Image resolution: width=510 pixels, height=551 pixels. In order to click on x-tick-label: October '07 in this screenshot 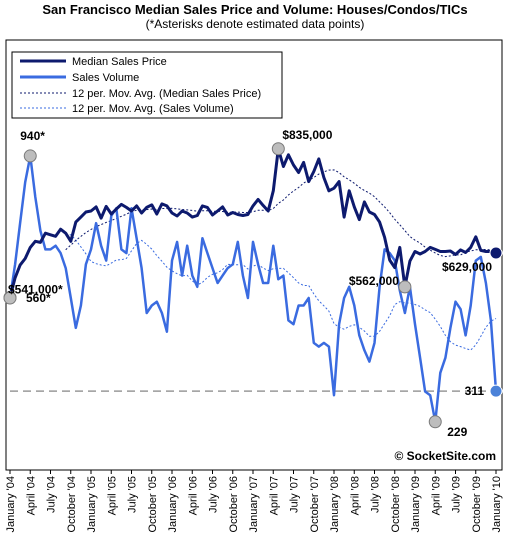, I will do `click(315, 504)`.